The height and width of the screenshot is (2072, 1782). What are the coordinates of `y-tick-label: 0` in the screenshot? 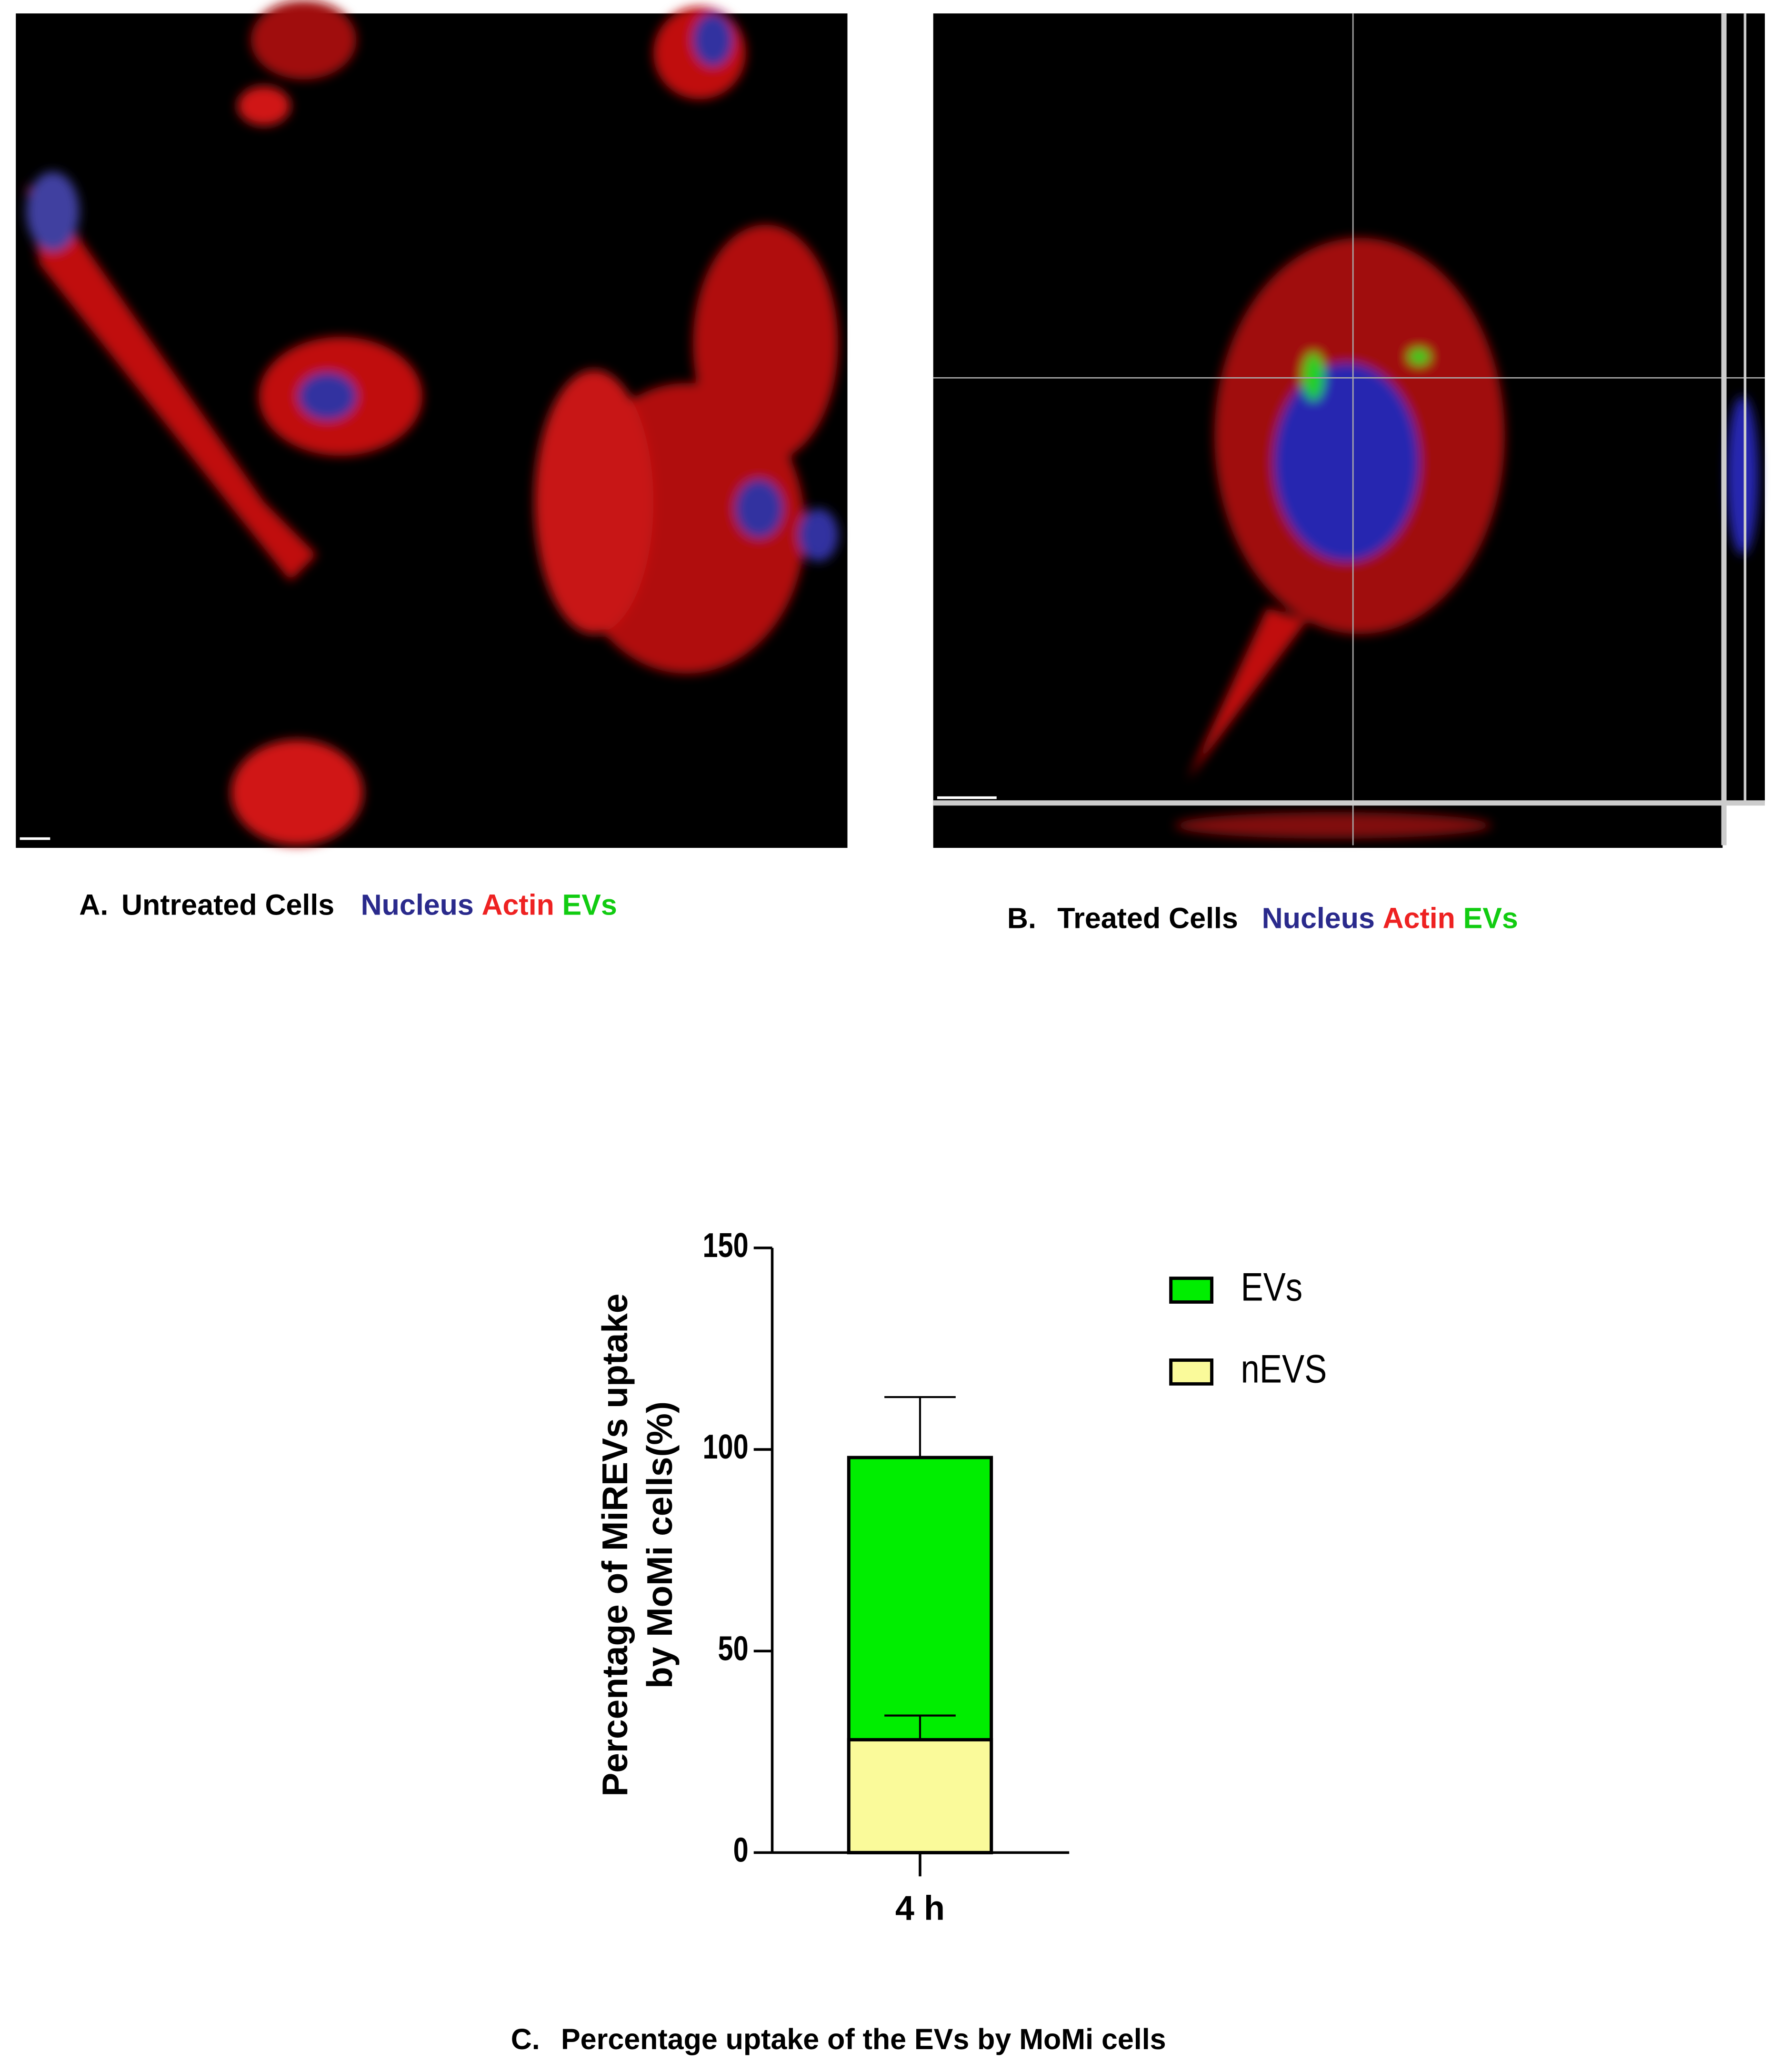 It's located at (741, 1850).